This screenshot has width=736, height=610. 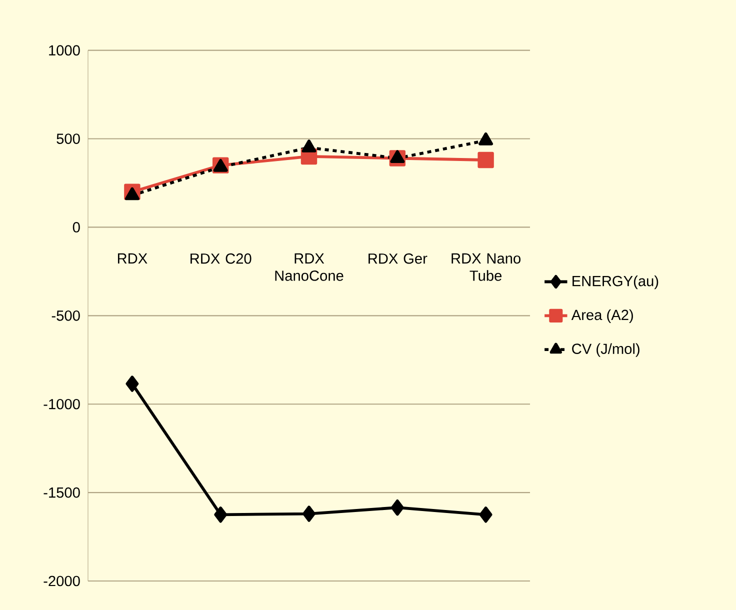 What do you see at coordinates (602, 316) in the screenshot?
I see `legend-label: Area (A2)` at bounding box center [602, 316].